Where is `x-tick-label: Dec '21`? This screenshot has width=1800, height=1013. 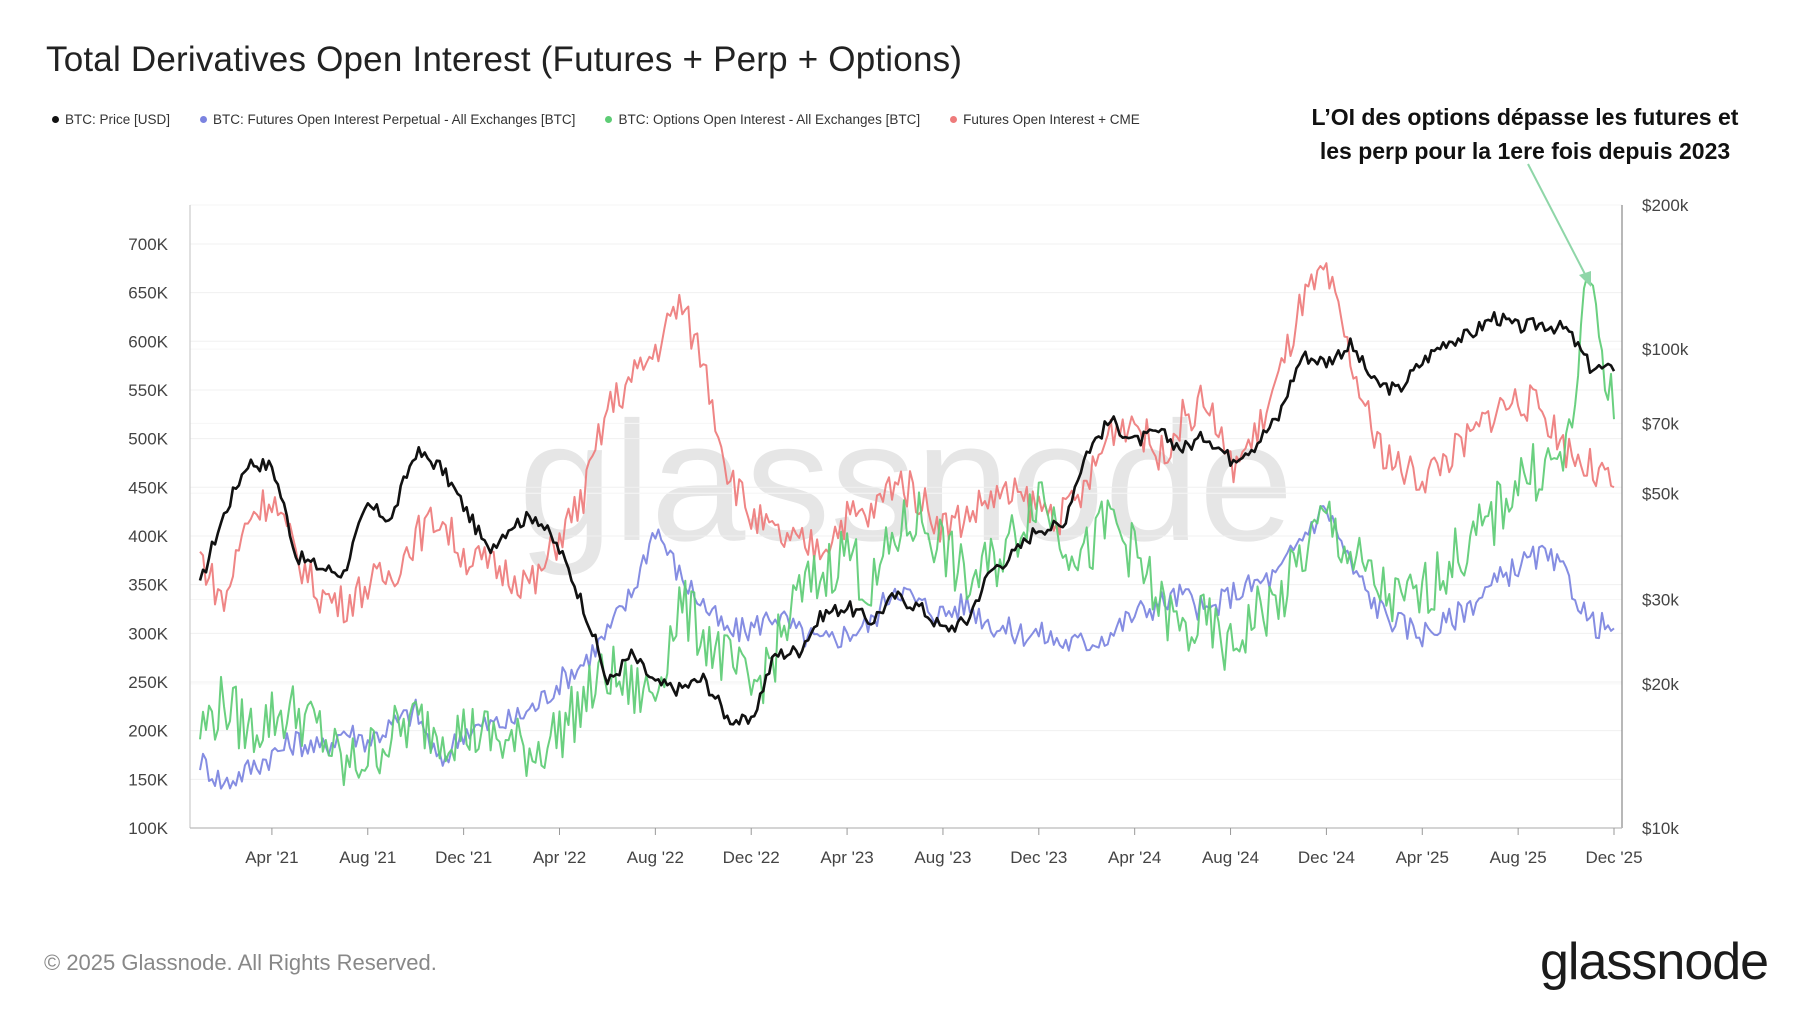
x-tick-label: Dec '21 is located at coordinates (463, 857).